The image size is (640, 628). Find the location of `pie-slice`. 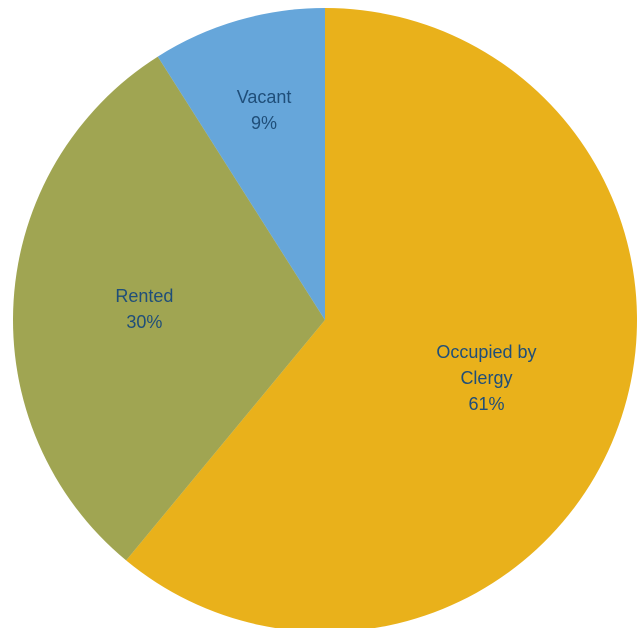

pie-slice is located at coordinates (241, 164).